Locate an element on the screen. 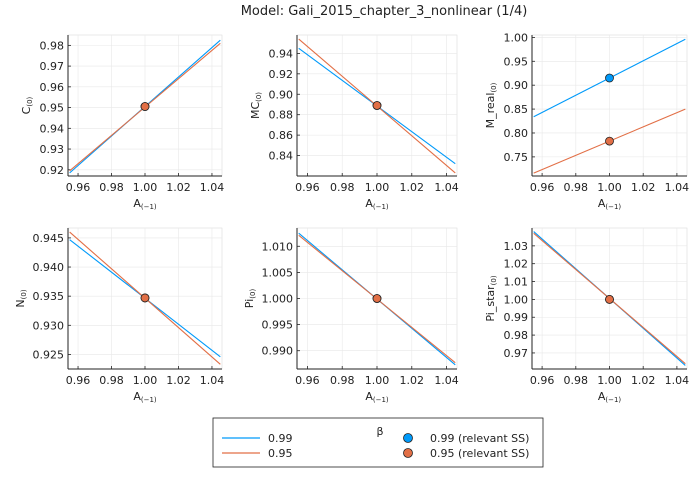  y-axis-label: N(0) is located at coordinates (21, 298).